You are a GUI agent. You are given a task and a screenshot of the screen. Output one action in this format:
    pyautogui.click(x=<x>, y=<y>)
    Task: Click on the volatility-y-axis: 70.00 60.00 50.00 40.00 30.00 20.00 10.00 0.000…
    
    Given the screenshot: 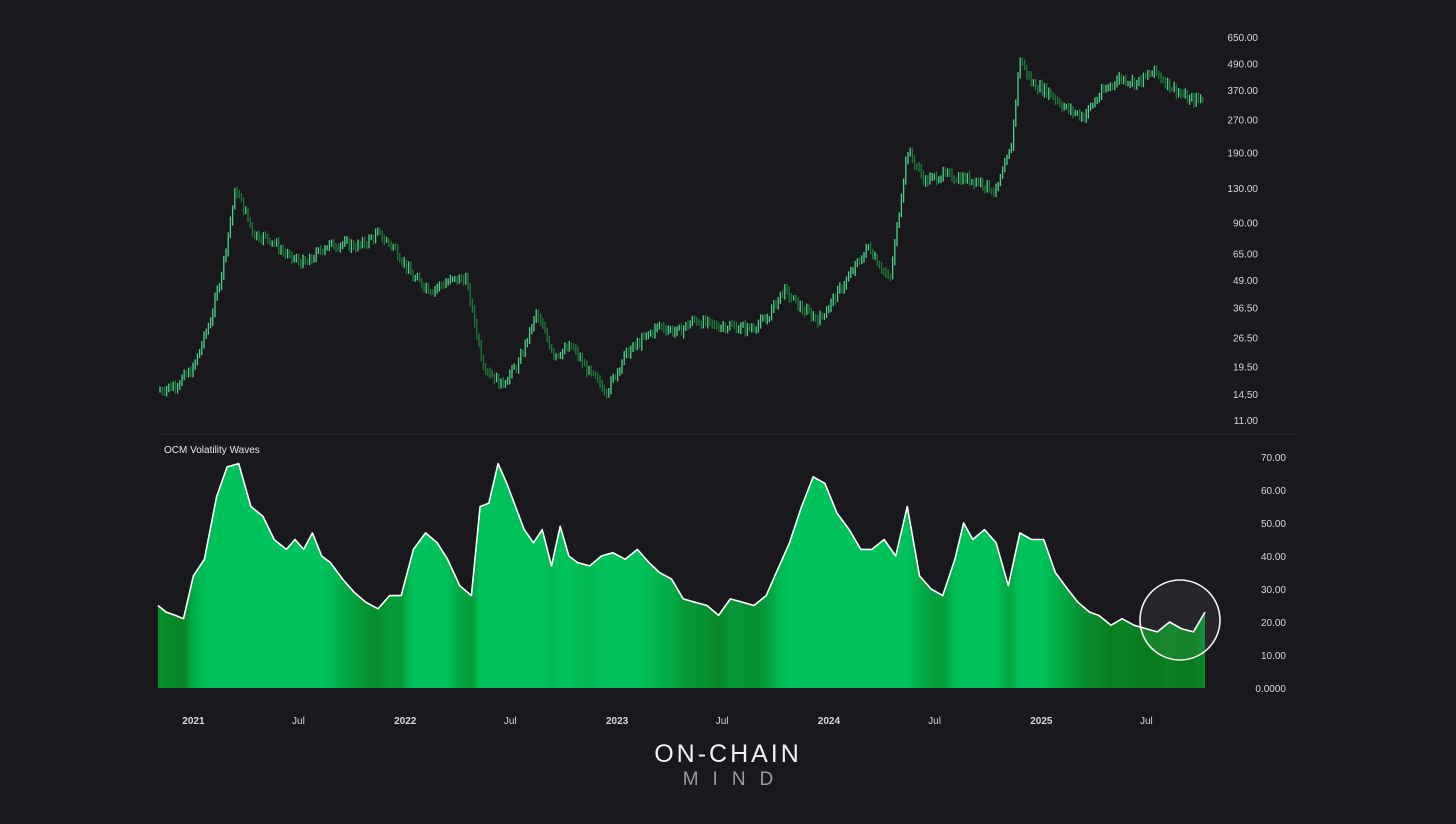 What is the action you would take?
    pyautogui.click(x=1270, y=574)
    